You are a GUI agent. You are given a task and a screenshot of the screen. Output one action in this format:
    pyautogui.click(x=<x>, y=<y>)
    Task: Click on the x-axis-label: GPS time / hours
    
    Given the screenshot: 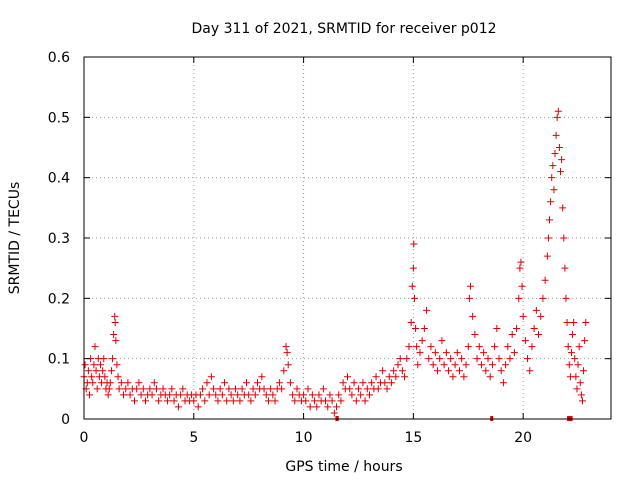 What is the action you would take?
    pyautogui.click(x=343, y=467)
    